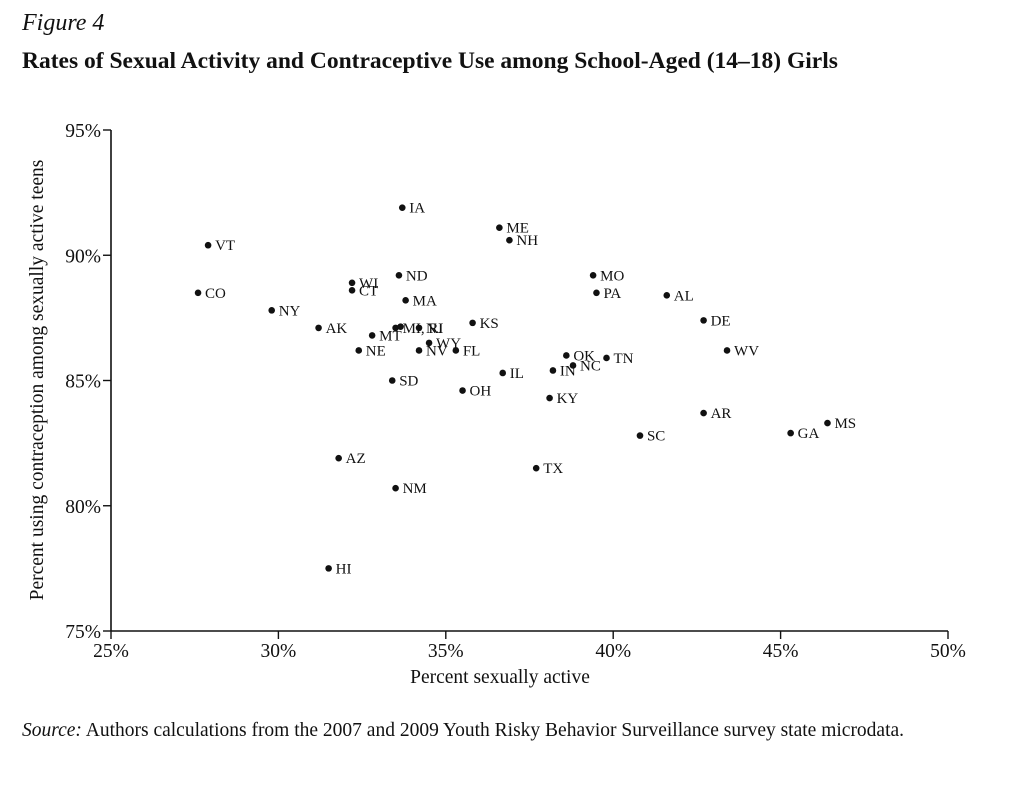  I want to click on point-label: FL, so click(472, 351).